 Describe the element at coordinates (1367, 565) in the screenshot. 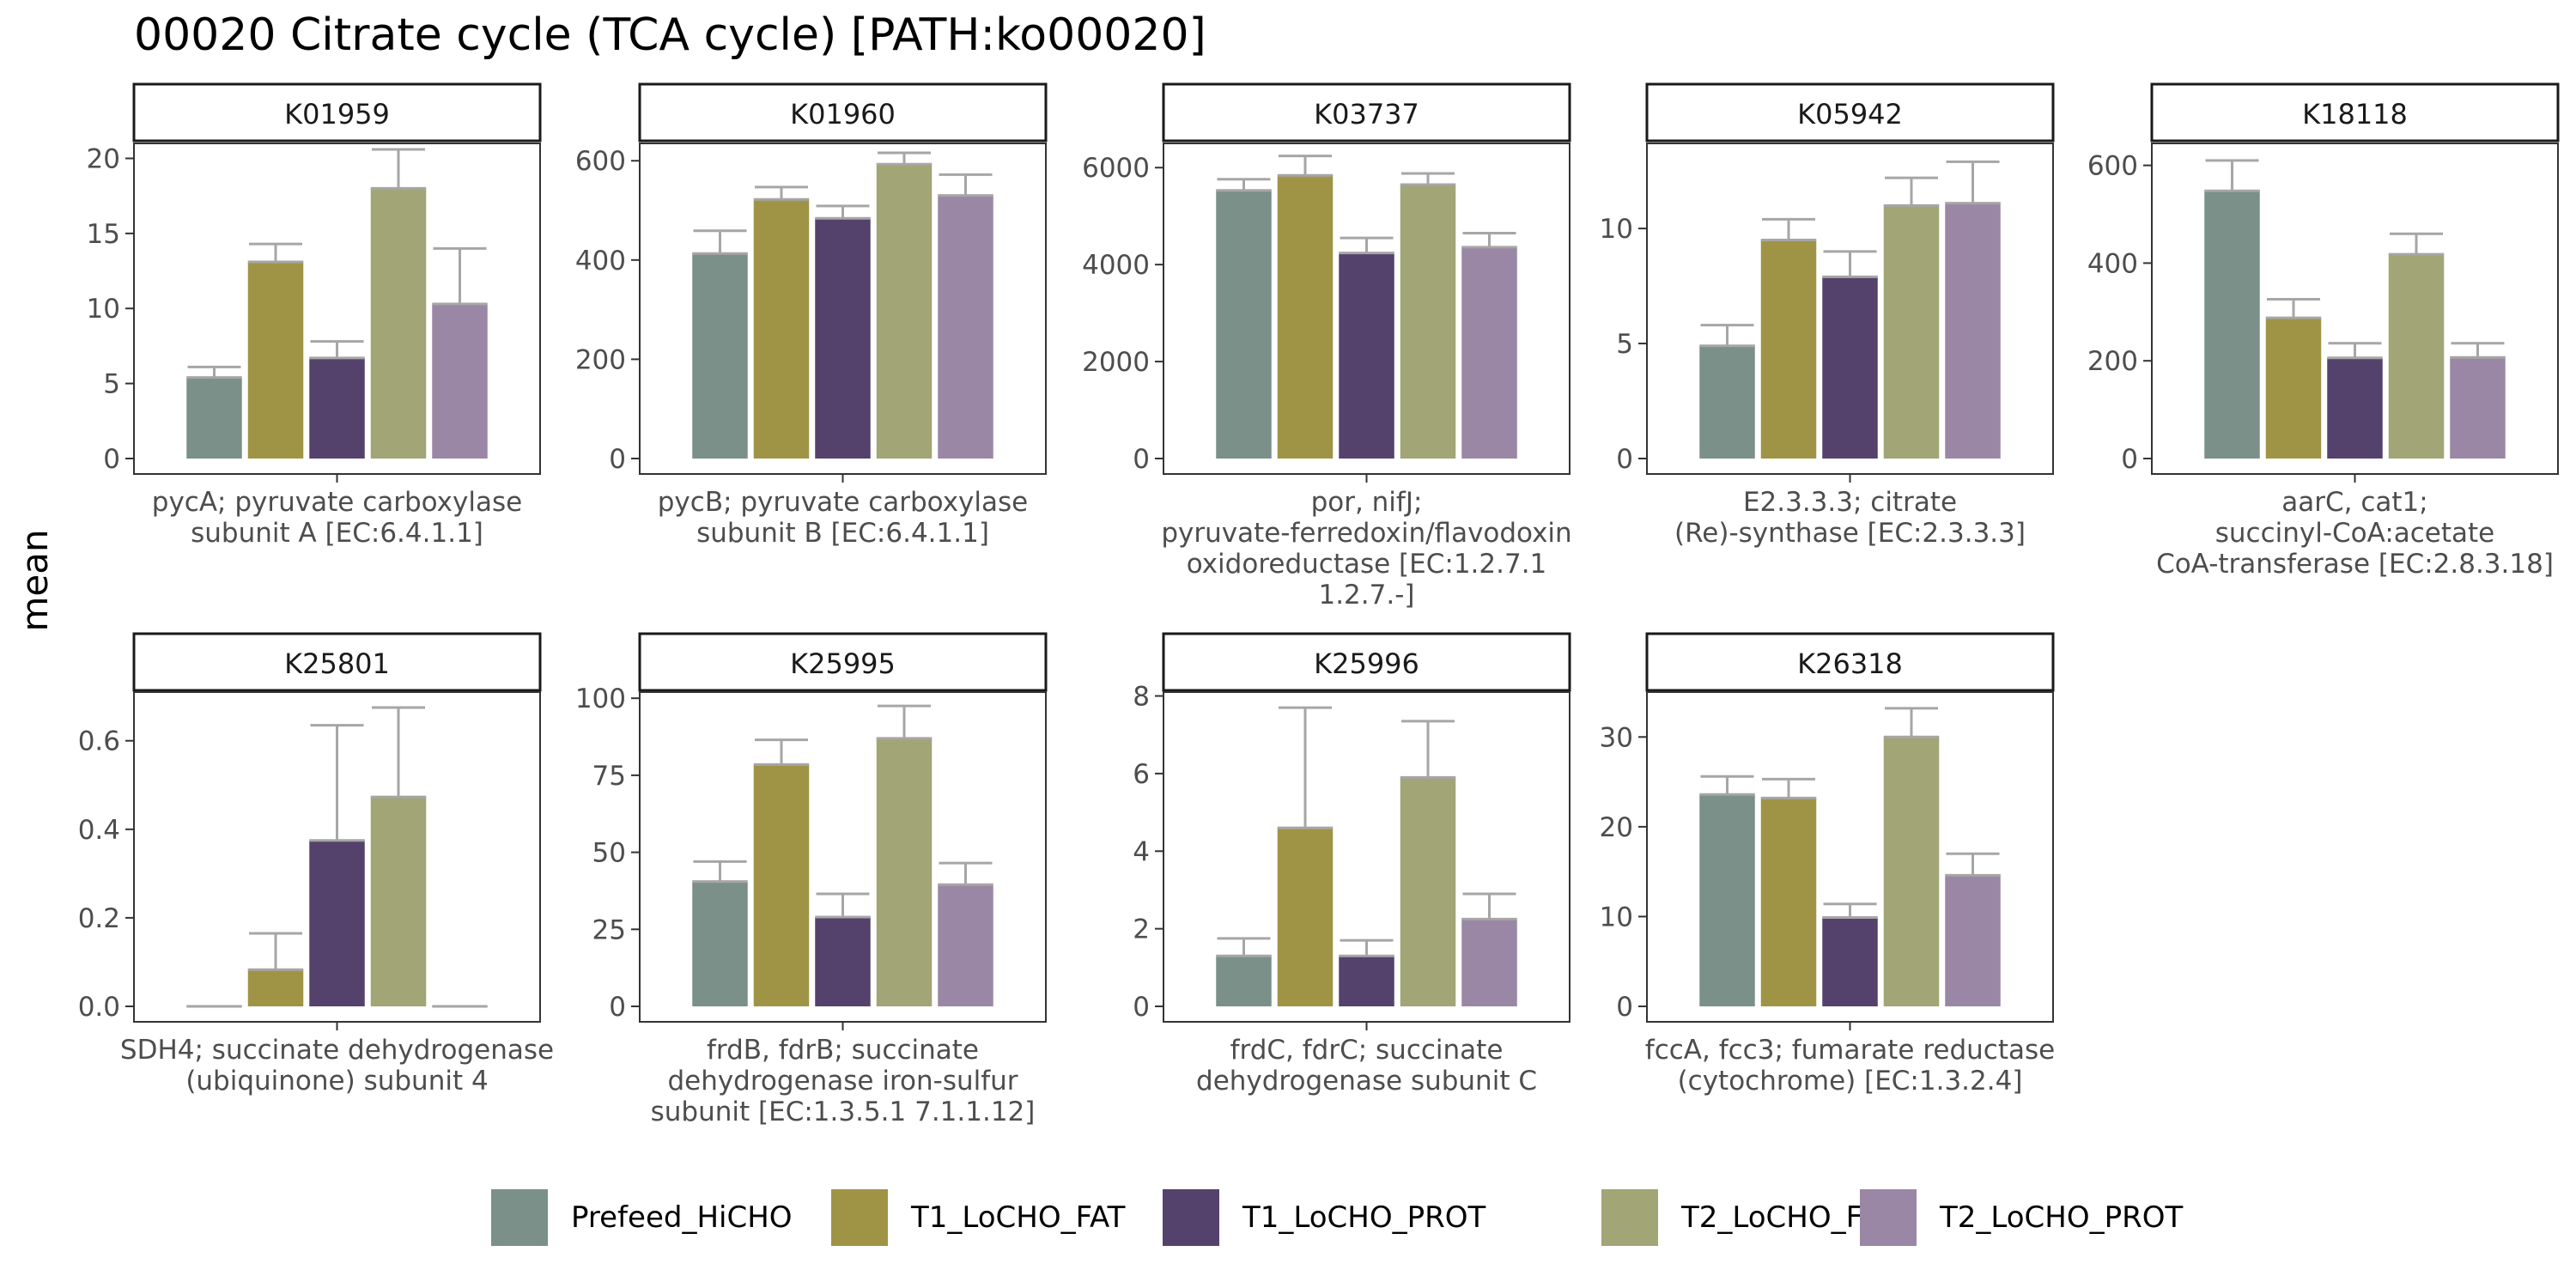

I see `x-axis-label: oxidoreductase [EC:1.2.7.1` at that location.